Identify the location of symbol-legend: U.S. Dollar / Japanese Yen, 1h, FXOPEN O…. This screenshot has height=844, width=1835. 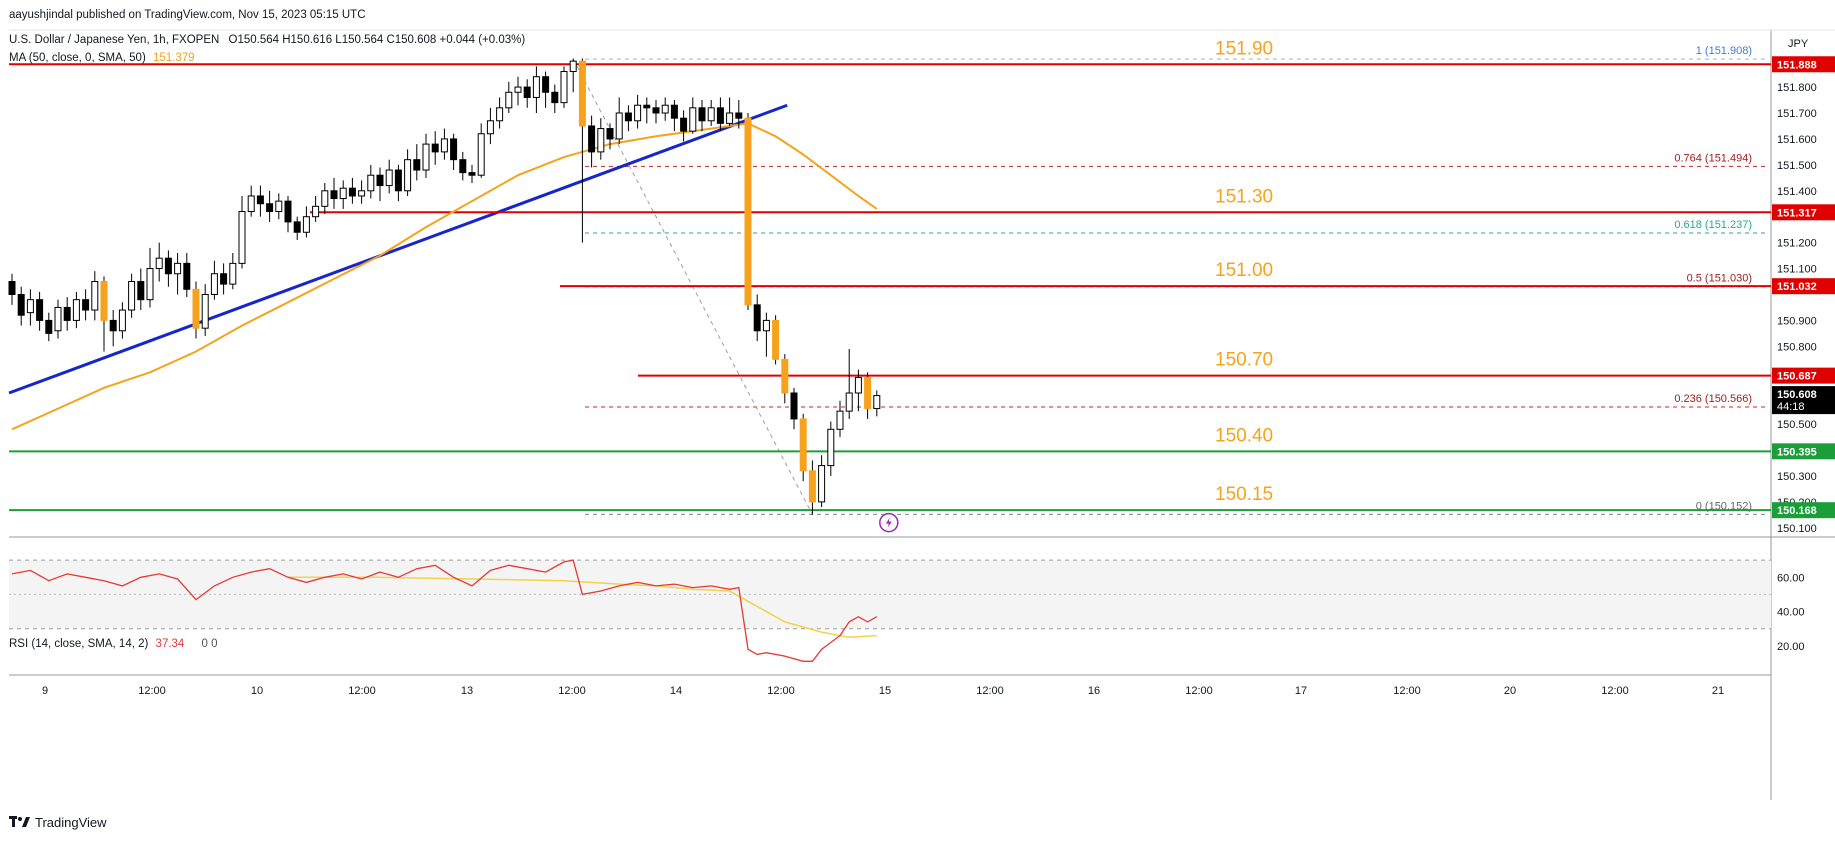
(267, 40).